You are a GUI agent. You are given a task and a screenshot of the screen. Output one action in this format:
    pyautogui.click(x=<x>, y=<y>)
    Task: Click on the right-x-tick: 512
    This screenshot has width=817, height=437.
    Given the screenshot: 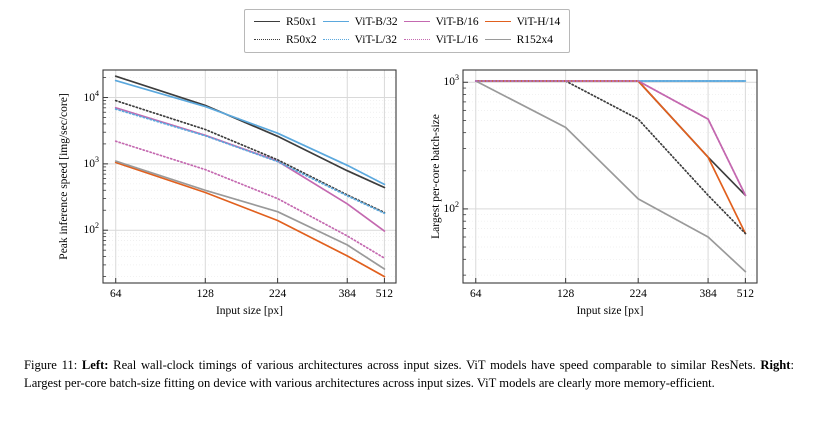 What is the action you would take?
    pyautogui.click(x=745, y=294)
    